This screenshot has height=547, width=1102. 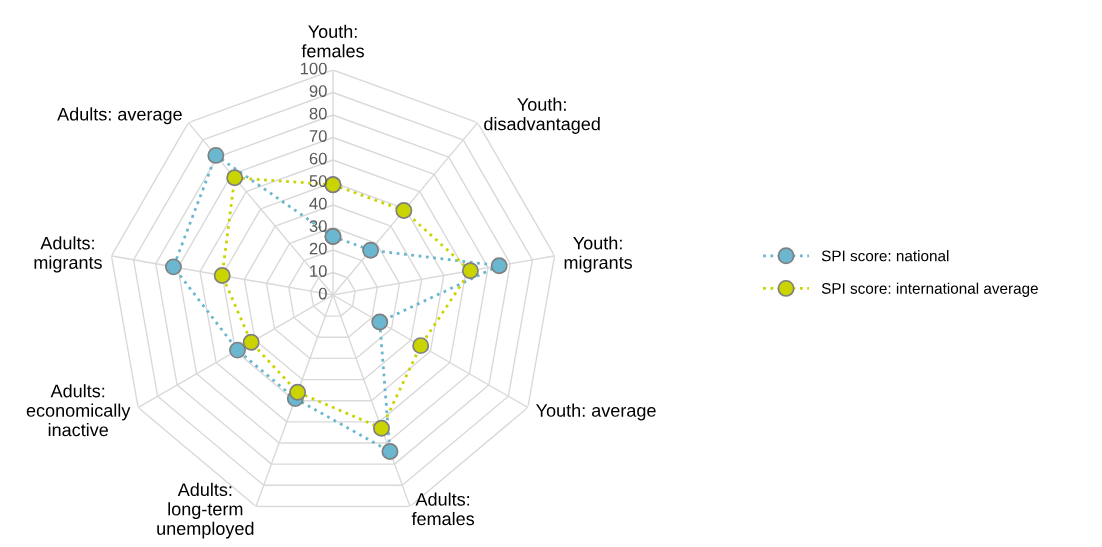 I want to click on y-tick-label: 10, so click(x=318, y=271).